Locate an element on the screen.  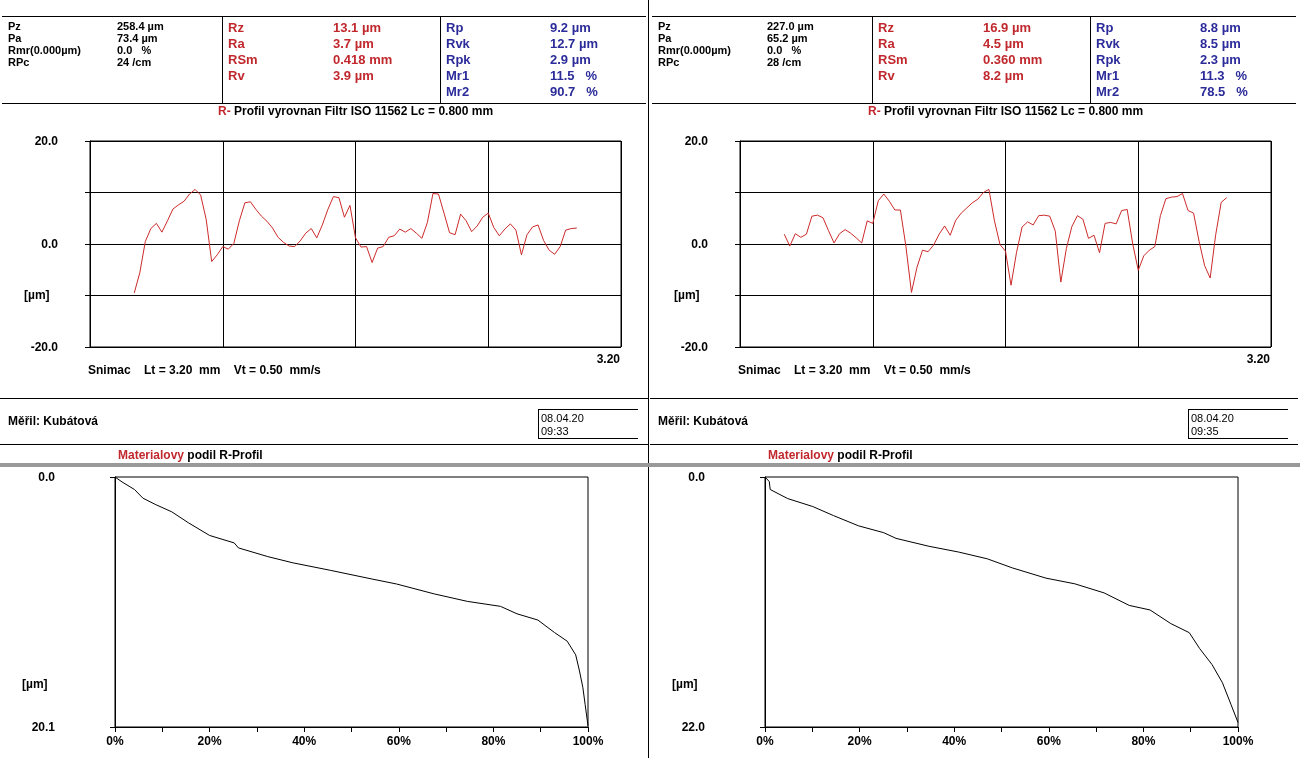
text: 13.1 µm is located at coordinates (357, 27).